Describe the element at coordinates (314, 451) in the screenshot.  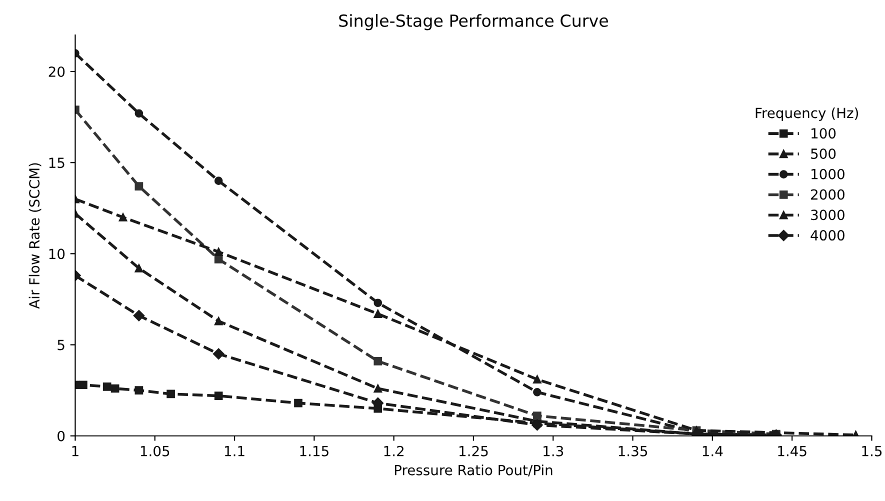
I see `x-tick-label: 1.15` at that location.